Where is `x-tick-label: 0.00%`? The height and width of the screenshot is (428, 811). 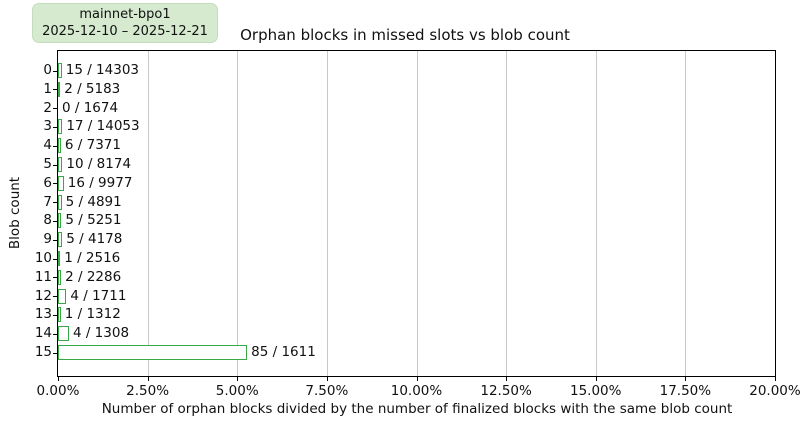 x-tick-label: 0.00% is located at coordinates (58, 391).